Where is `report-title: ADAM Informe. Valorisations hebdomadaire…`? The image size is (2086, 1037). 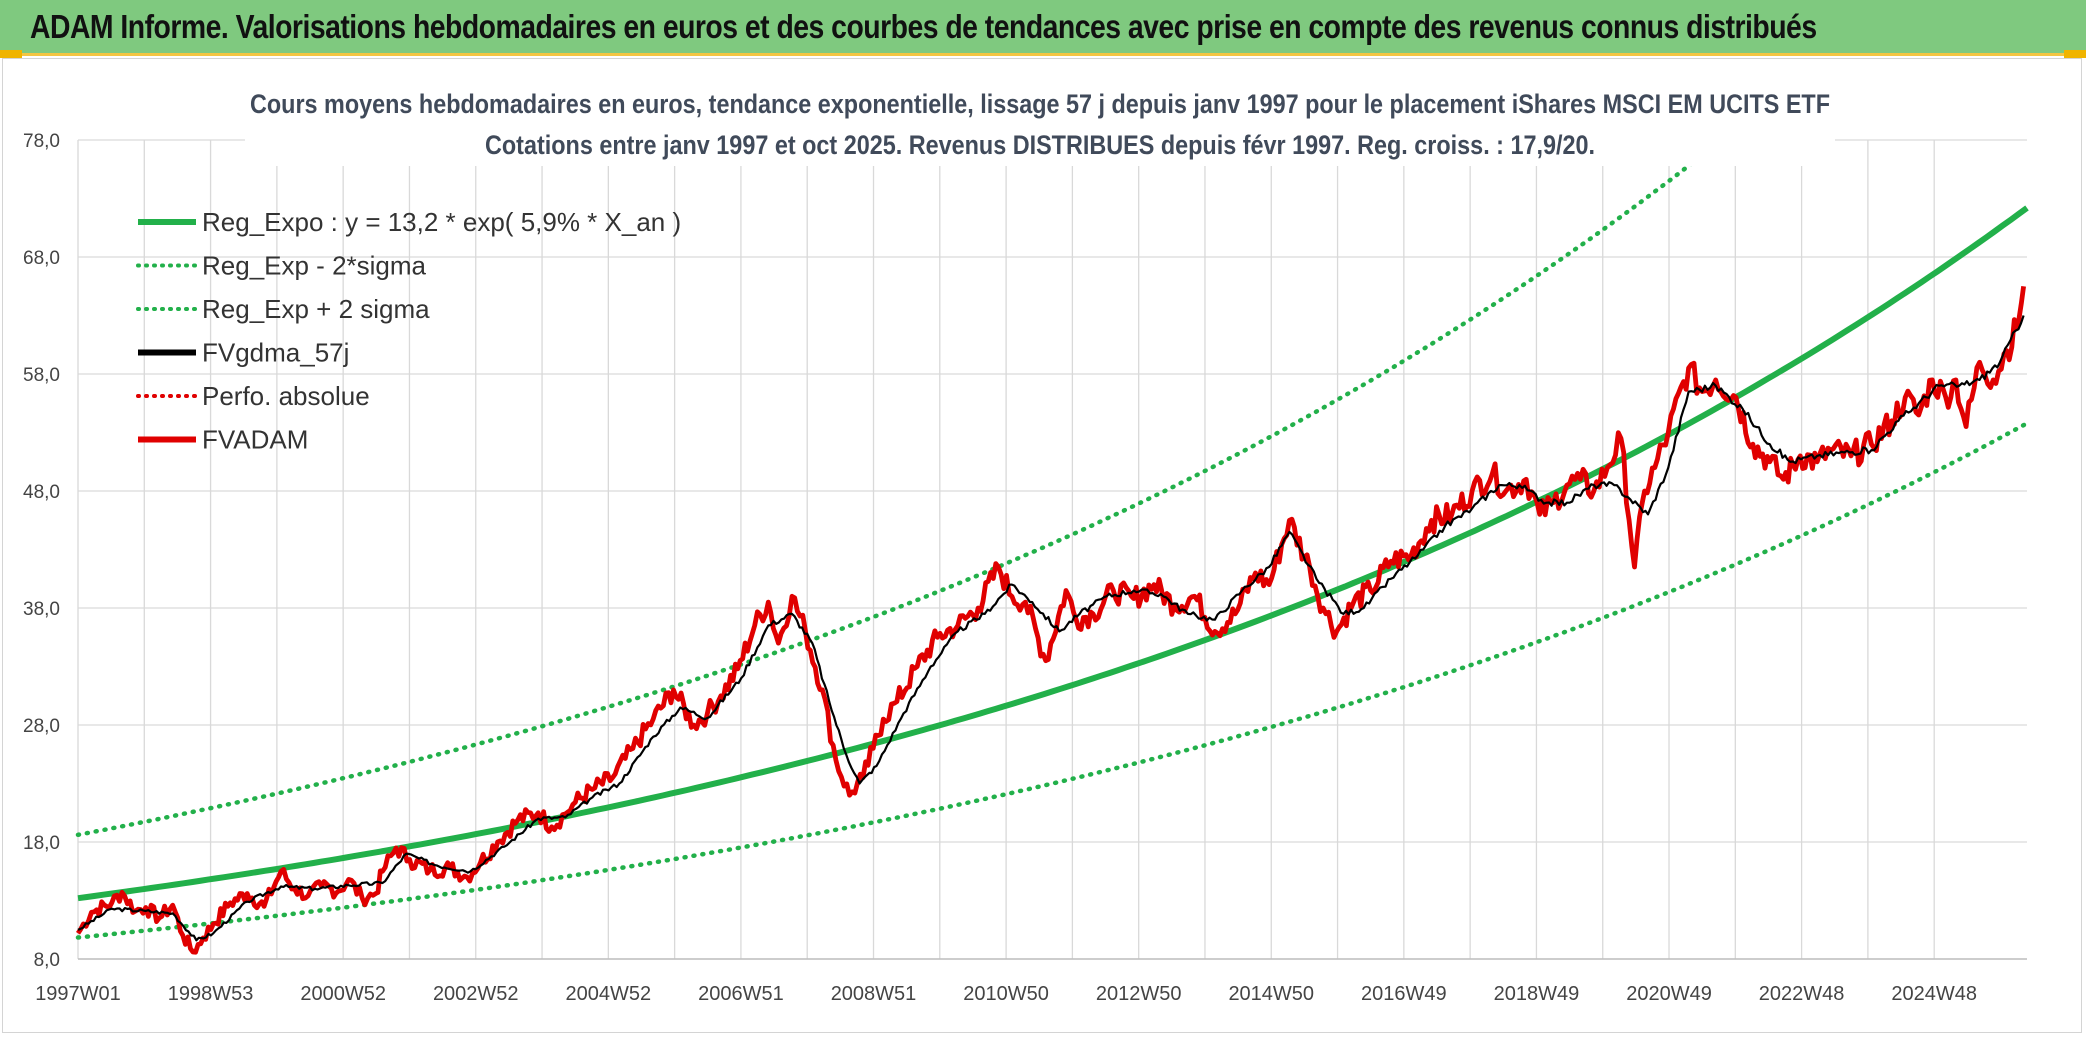
report-title: ADAM Informe. Valorisations hebdomadaire… is located at coordinates (923, 26).